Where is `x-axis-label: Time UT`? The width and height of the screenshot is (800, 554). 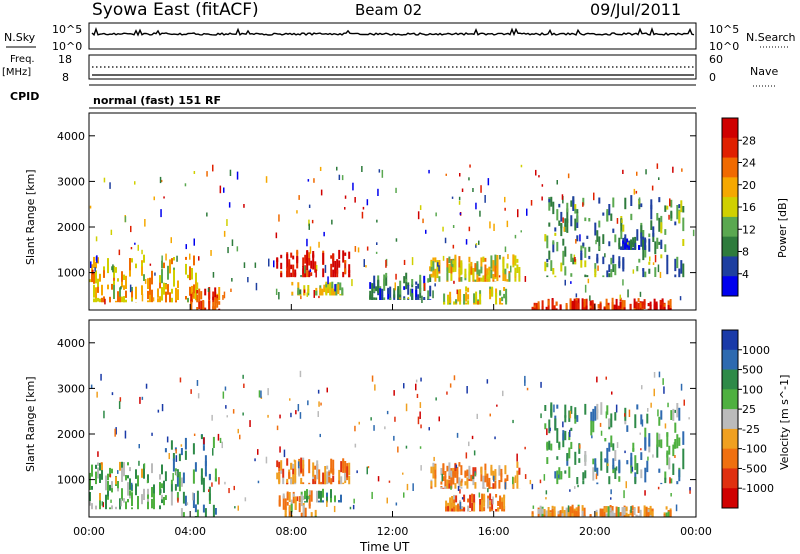 x-axis-label: Time UT is located at coordinates (384, 547).